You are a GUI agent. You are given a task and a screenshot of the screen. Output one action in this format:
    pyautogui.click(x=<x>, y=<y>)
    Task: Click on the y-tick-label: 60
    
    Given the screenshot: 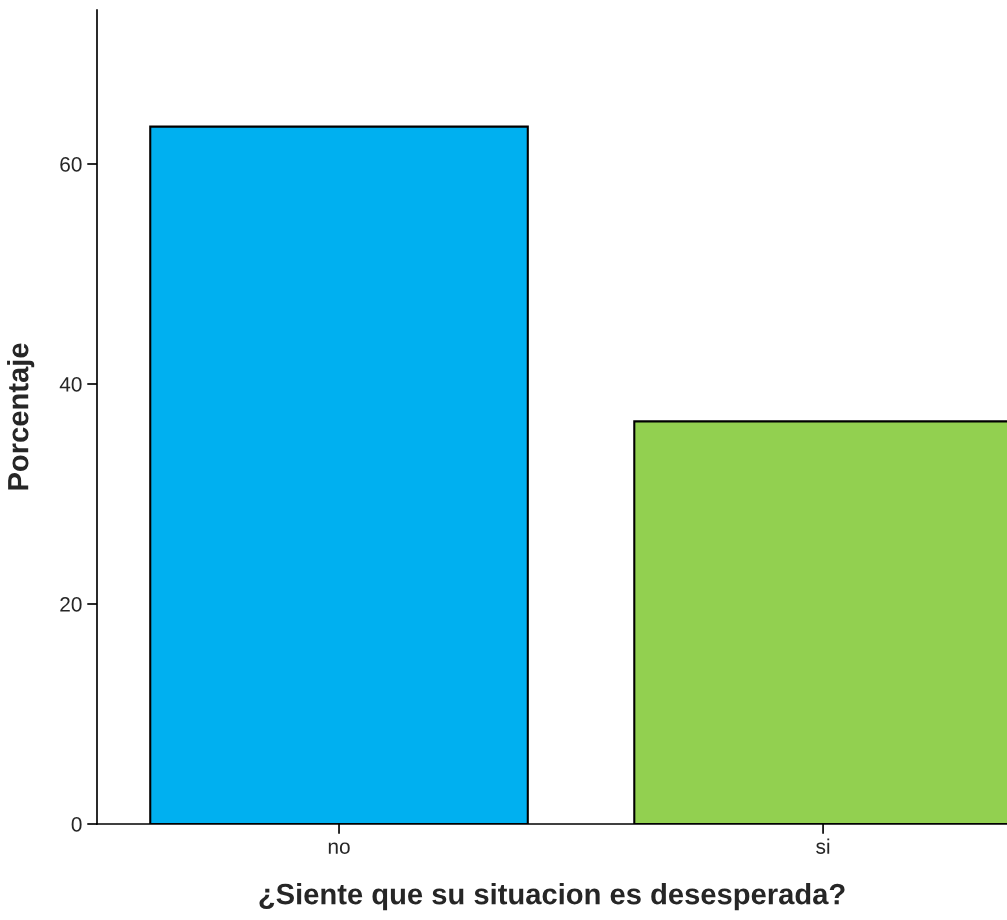 What is the action you would take?
    pyautogui.click(x=71, y=164)
    